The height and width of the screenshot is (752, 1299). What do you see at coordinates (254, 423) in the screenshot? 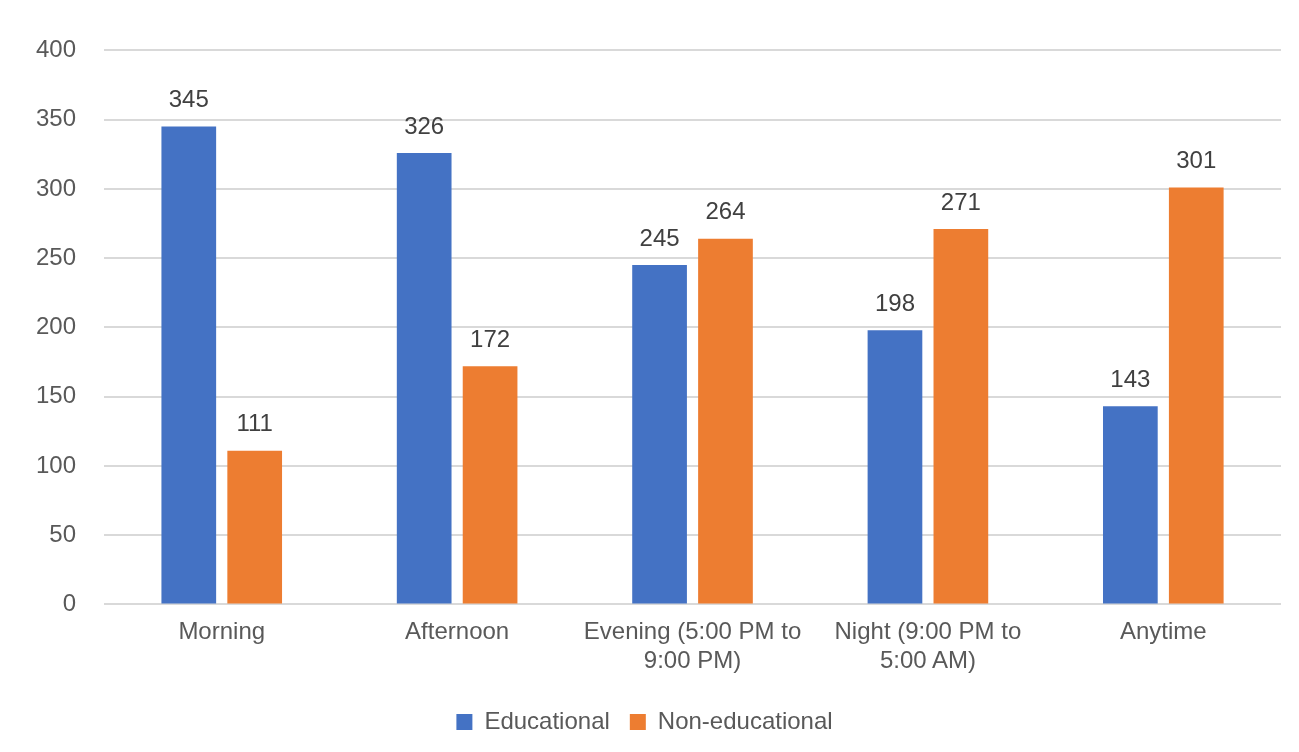
I see `data-label: 111` at bounding box center [254, 423].